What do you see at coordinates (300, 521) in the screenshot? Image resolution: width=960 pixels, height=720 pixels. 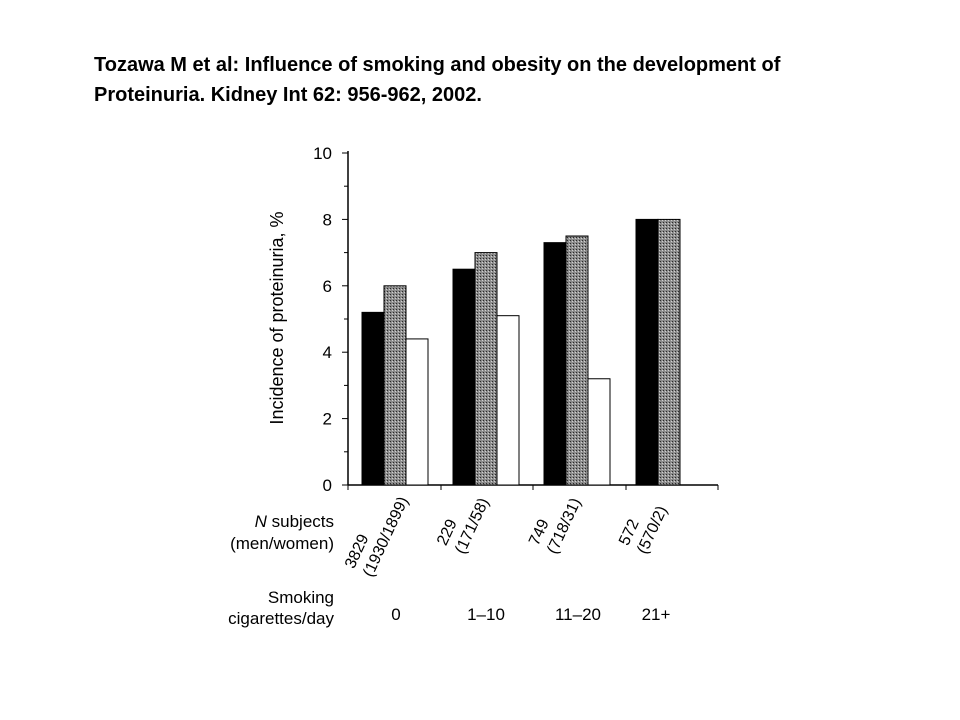 I see `subjects-word: subjects` at bounding box center [300, 521].